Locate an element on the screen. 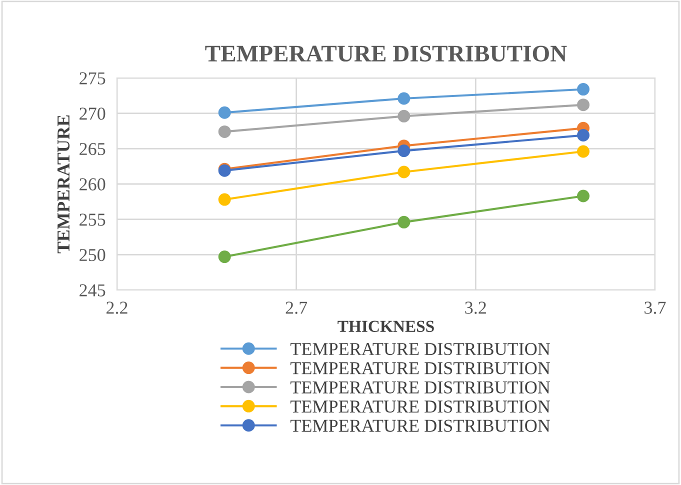 Image resolution: width=681 pixels, height=485 pixels. x-tick-label: 3.7 is located at coordinates (655, 308).